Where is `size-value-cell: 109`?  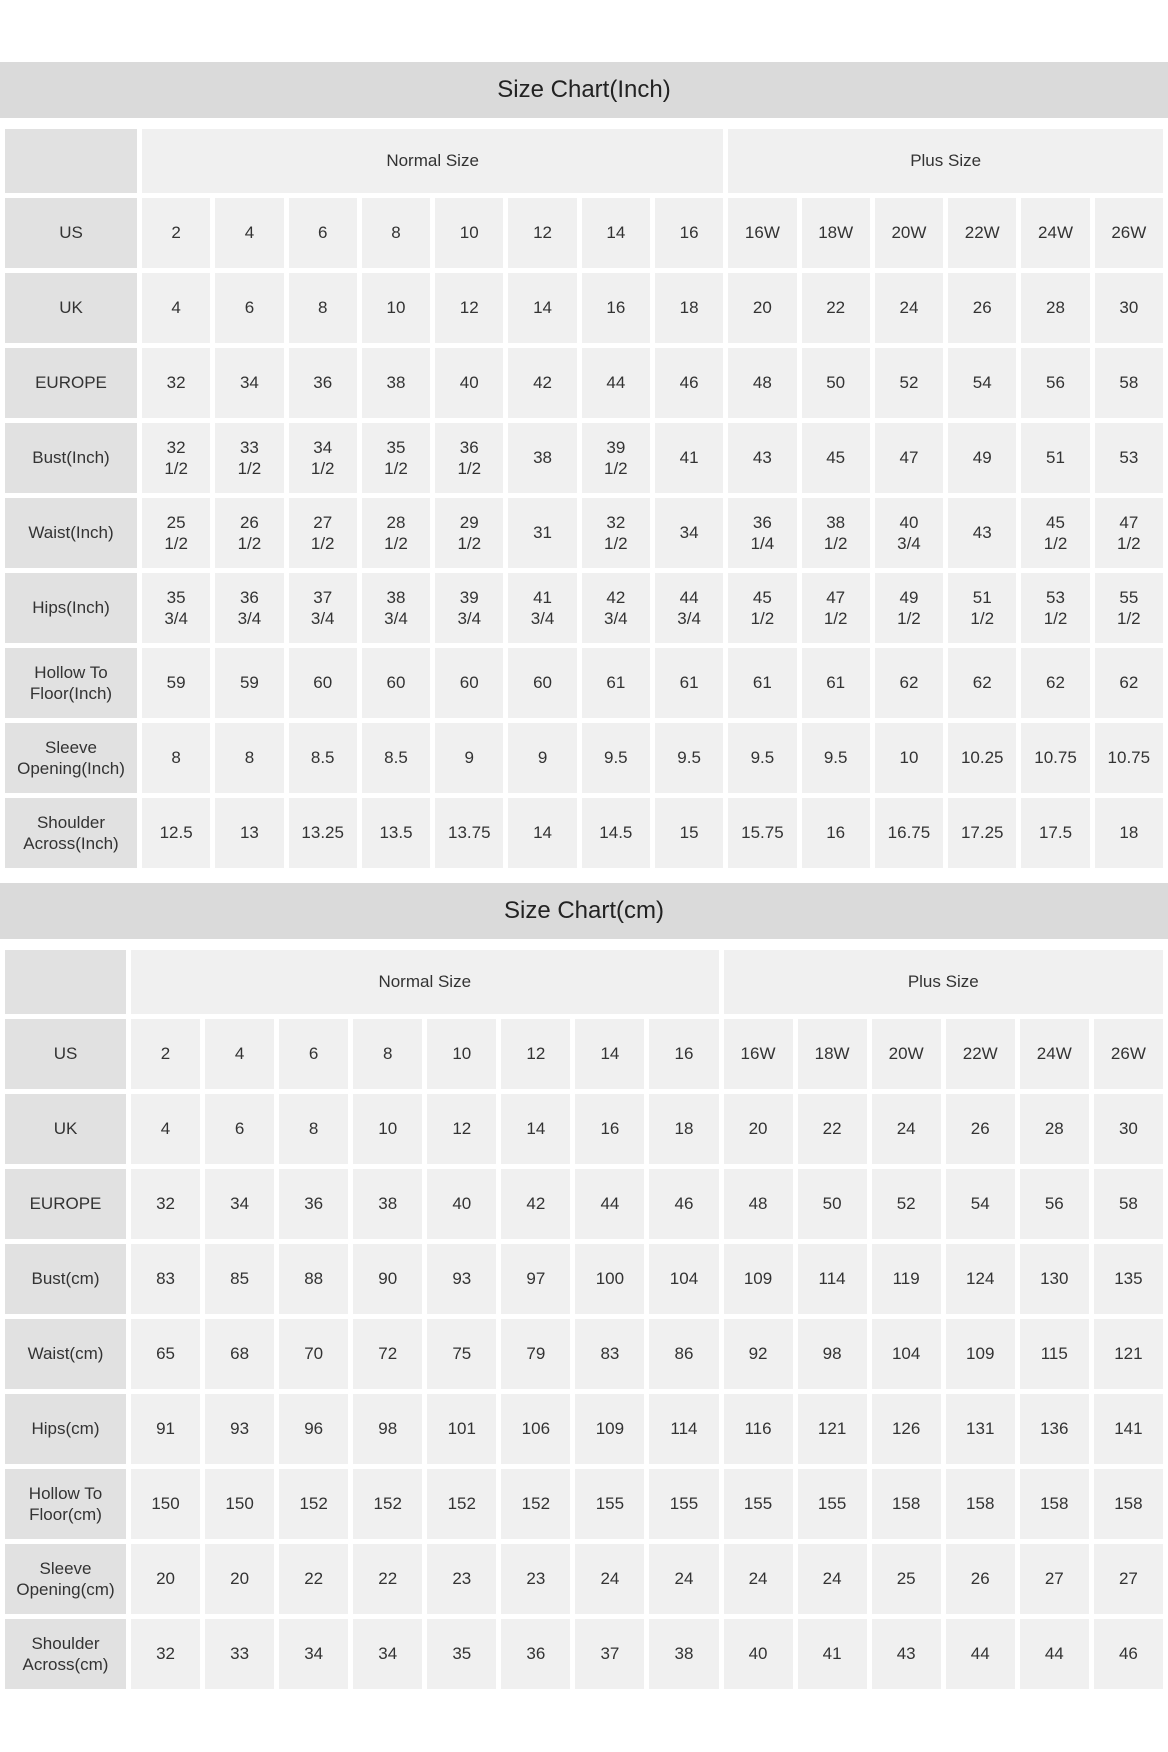
size-value-cell: 109 is located at coordinates (610, 1429).